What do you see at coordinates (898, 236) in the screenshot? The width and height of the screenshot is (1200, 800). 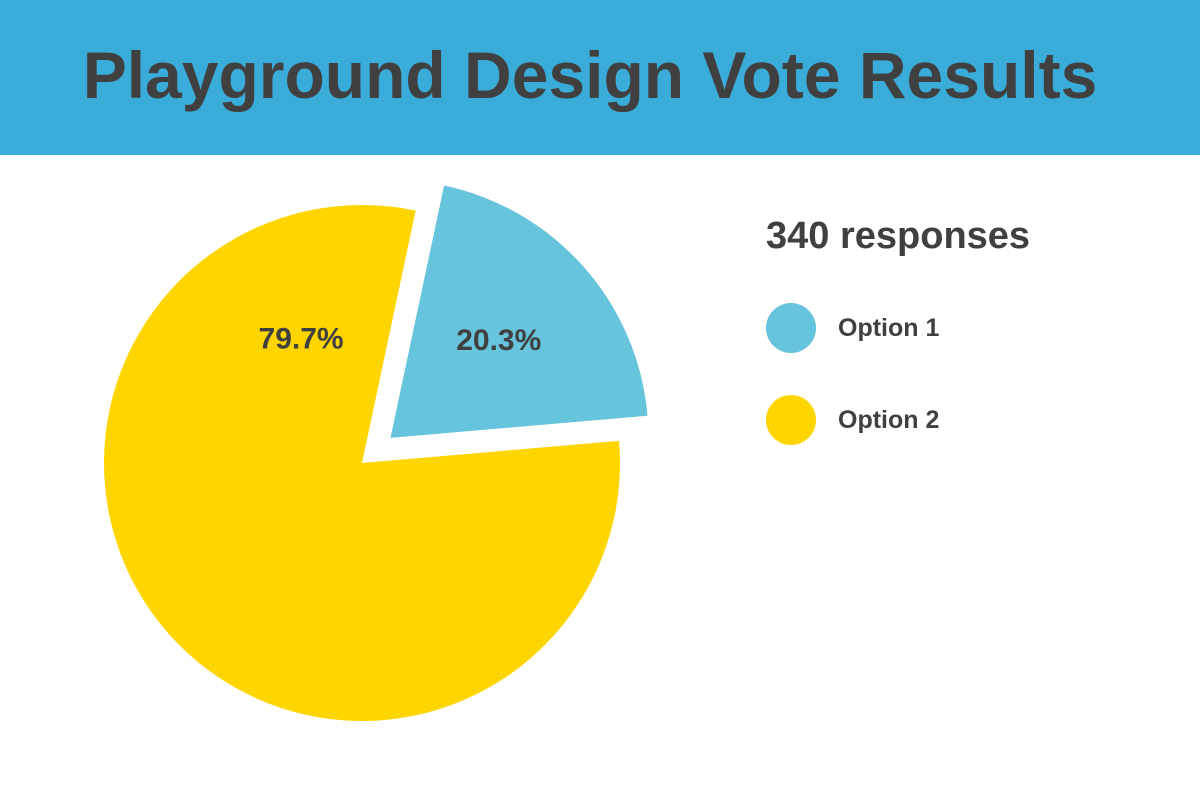 I see `response-count: 340 responses` at bounding box center [898, 236].